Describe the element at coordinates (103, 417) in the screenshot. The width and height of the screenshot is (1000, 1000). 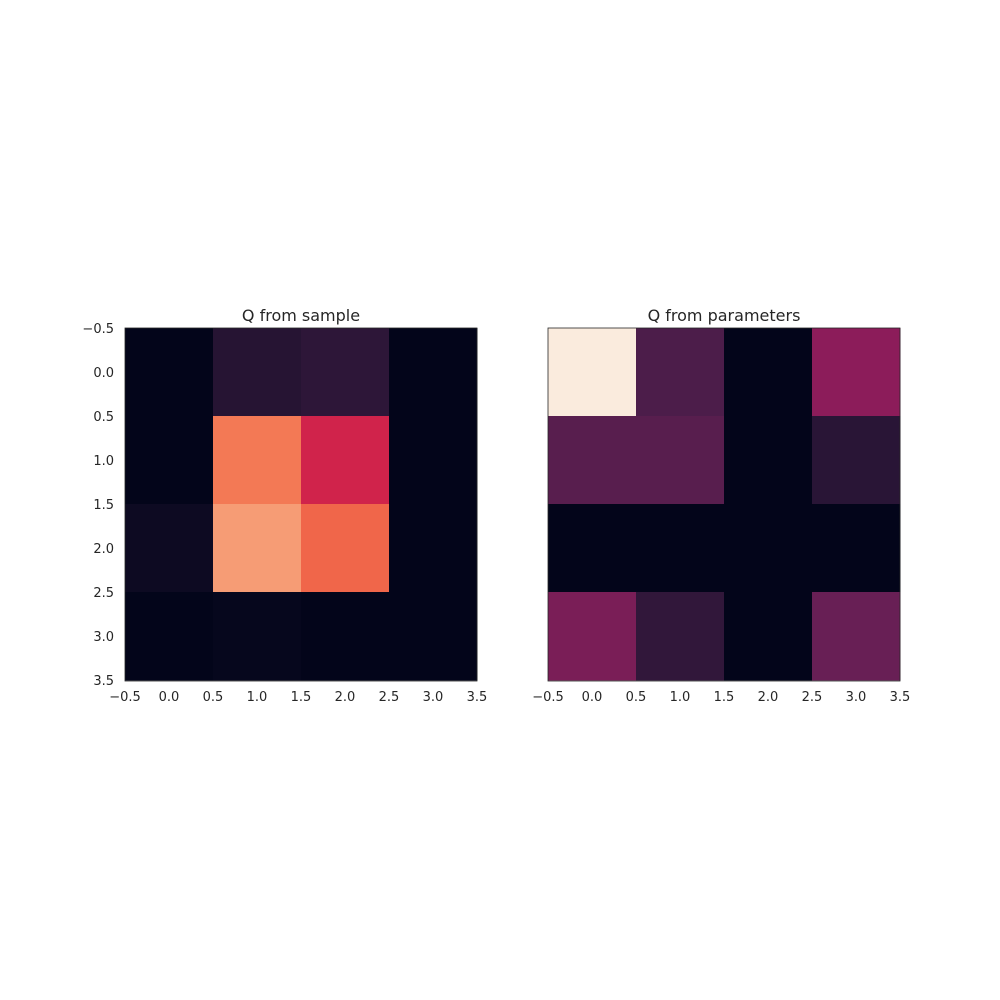
I see `y-tick-label: 0.5` at that location.